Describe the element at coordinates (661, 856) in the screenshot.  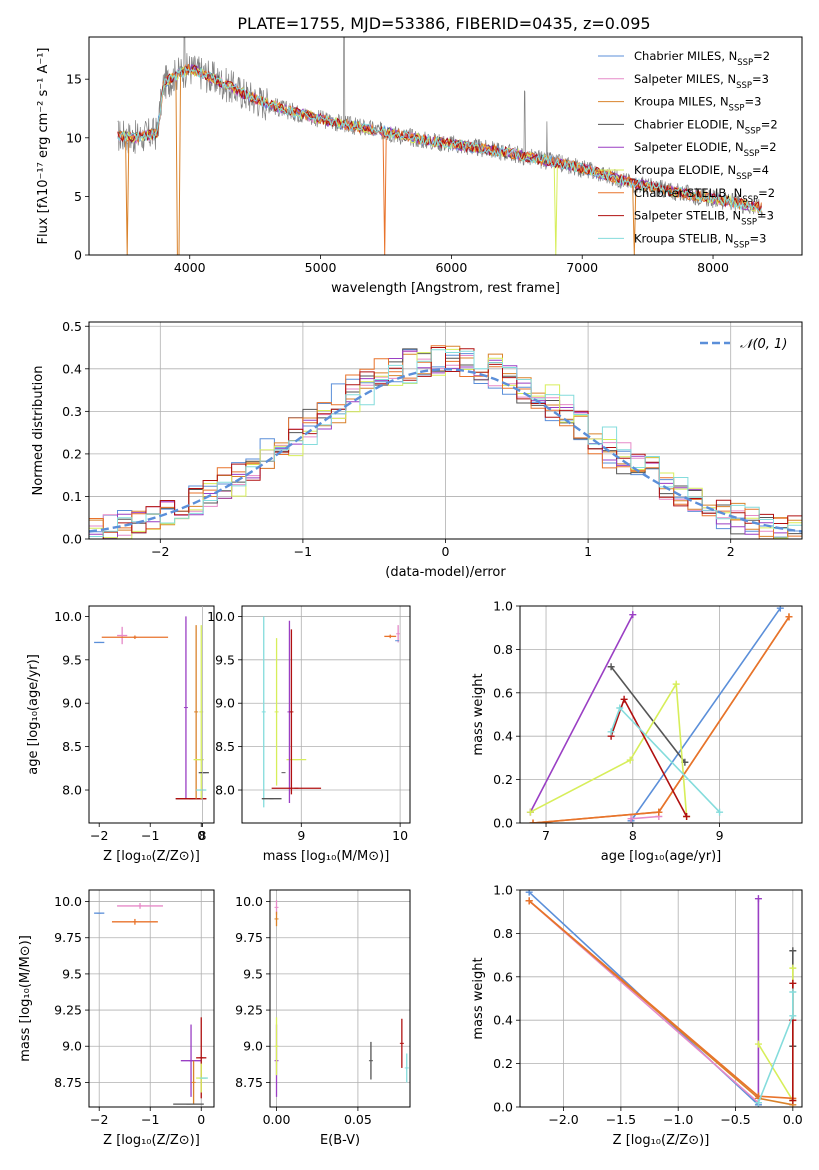
I see `x-axis-label: age [log₁₀(age/yr)]` at that location.